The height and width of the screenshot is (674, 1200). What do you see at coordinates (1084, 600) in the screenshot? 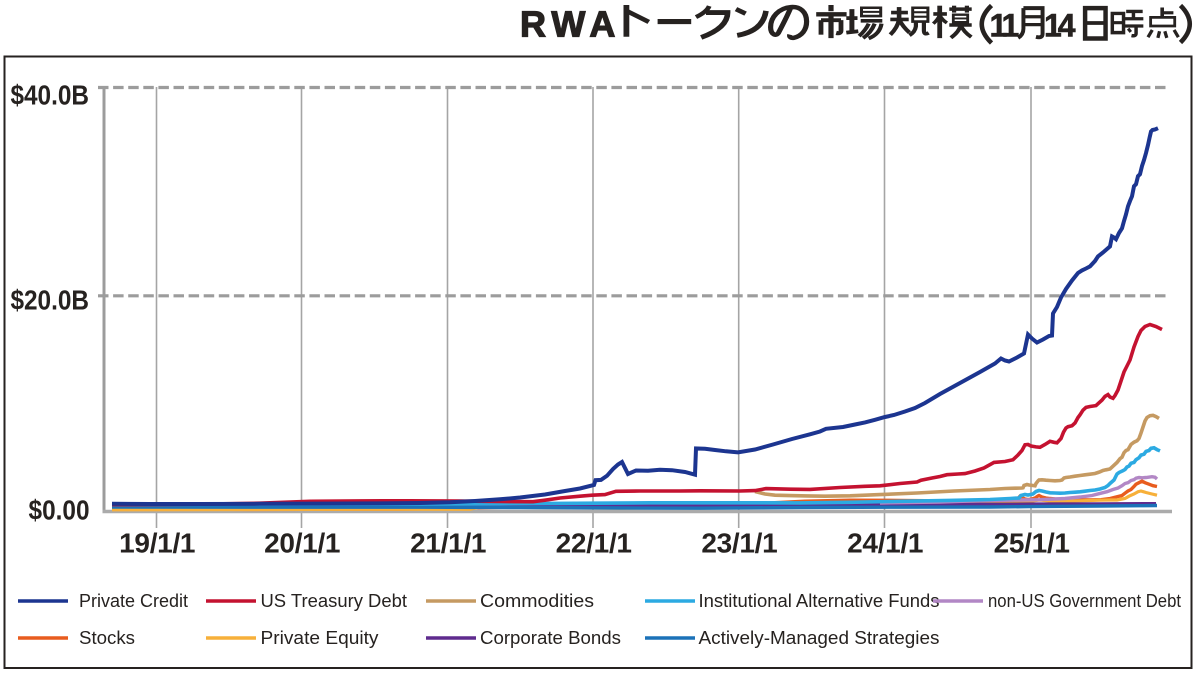
I see `svg-text: non-US Government Debt` at bounding box center [1084, 600].